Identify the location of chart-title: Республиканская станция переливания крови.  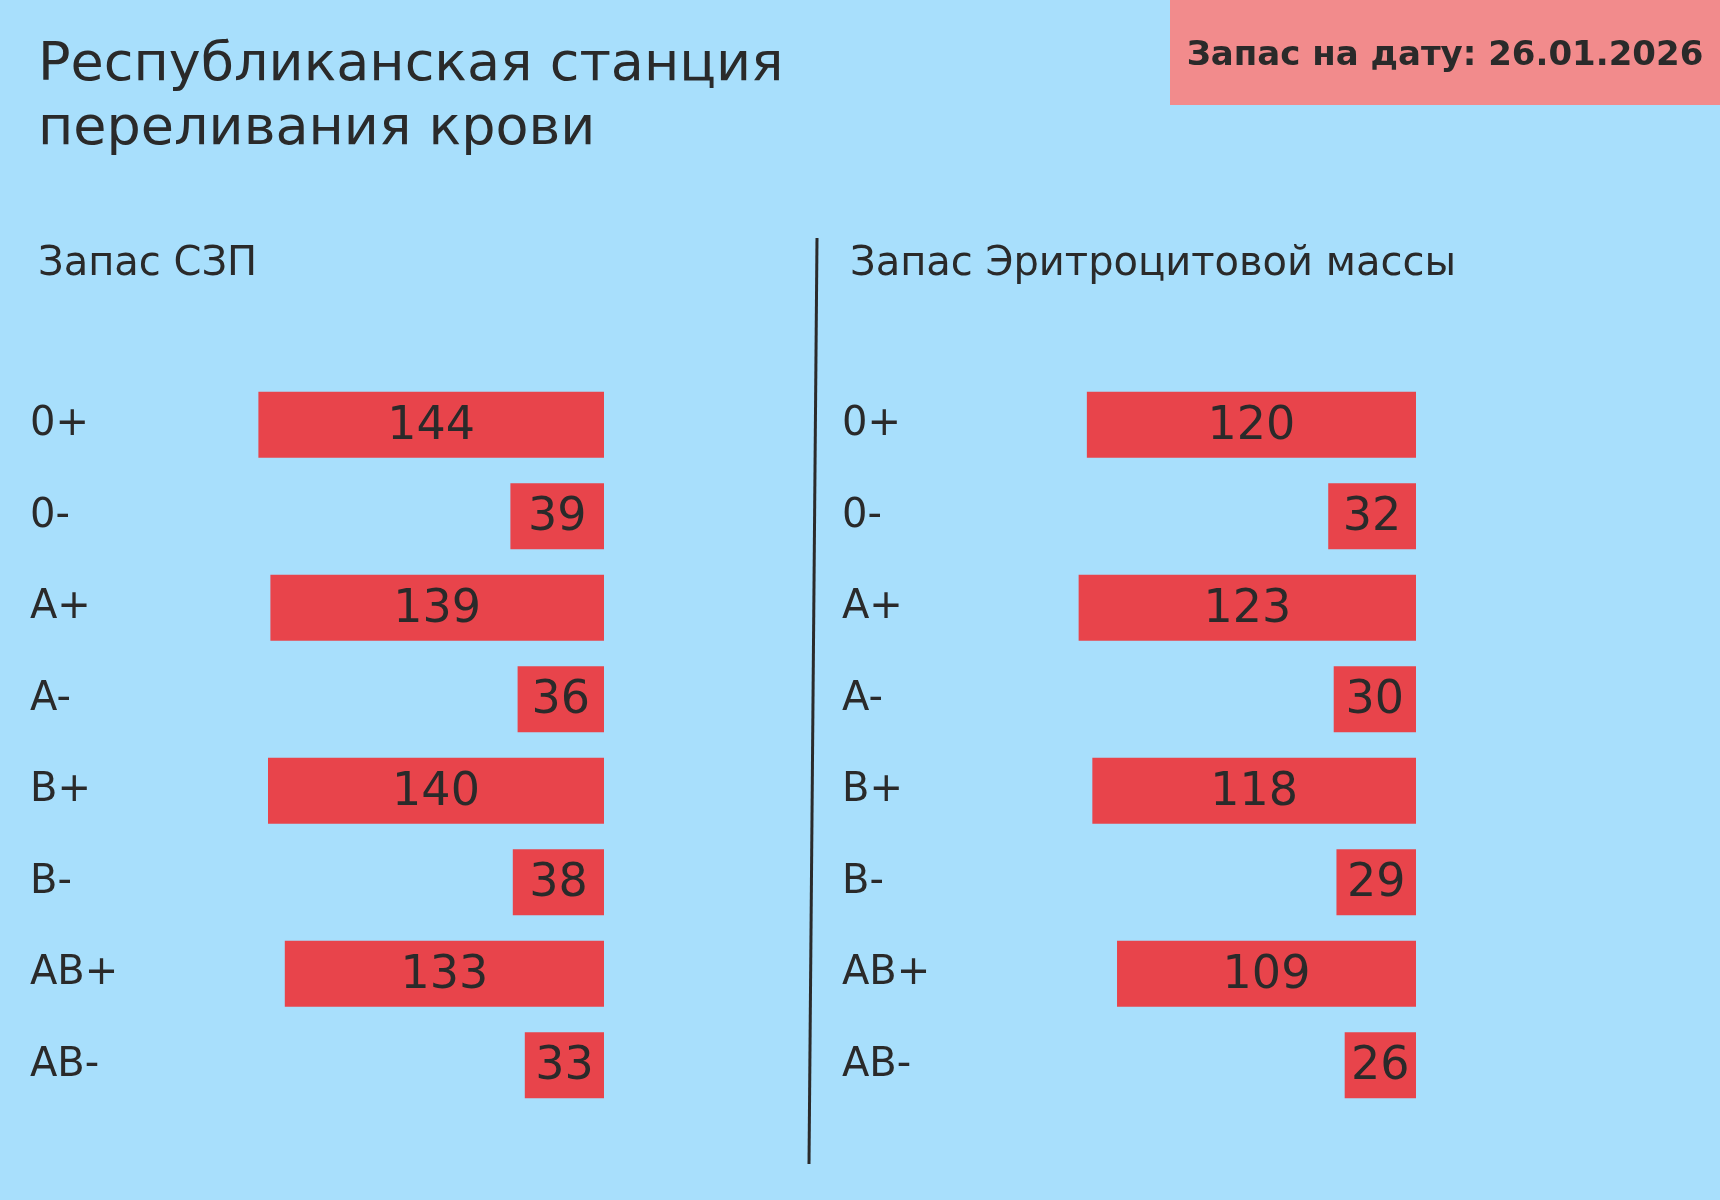
(411, 94).